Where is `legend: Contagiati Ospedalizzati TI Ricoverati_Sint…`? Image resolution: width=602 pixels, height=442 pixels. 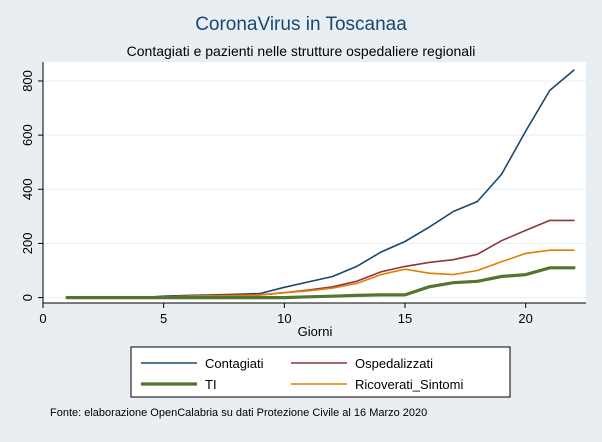 legend: Contagiati Ospedalizzati TI Ricoverati_Sint… is located at coordinates (320, 372).